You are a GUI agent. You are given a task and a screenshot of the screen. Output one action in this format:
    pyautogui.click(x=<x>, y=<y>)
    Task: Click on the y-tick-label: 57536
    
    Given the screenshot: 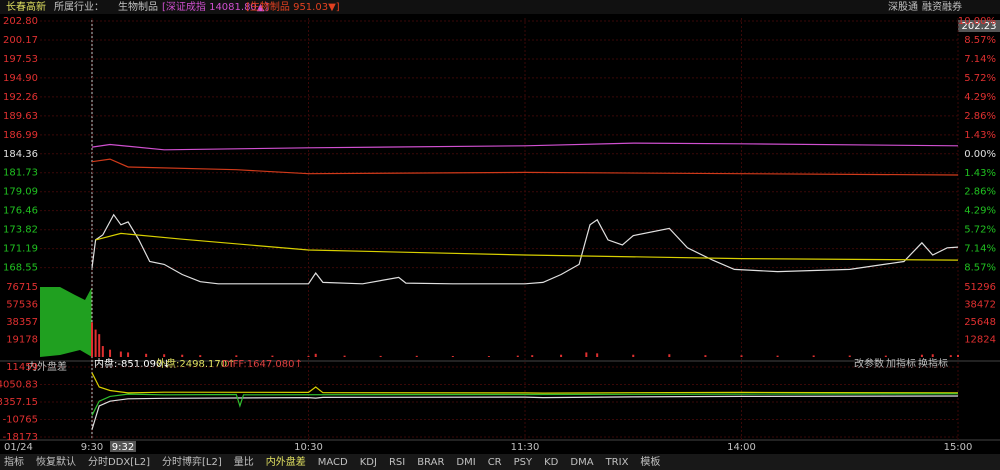 What is the action you would take?
    pyautogui.click(x=22, y=304)
    